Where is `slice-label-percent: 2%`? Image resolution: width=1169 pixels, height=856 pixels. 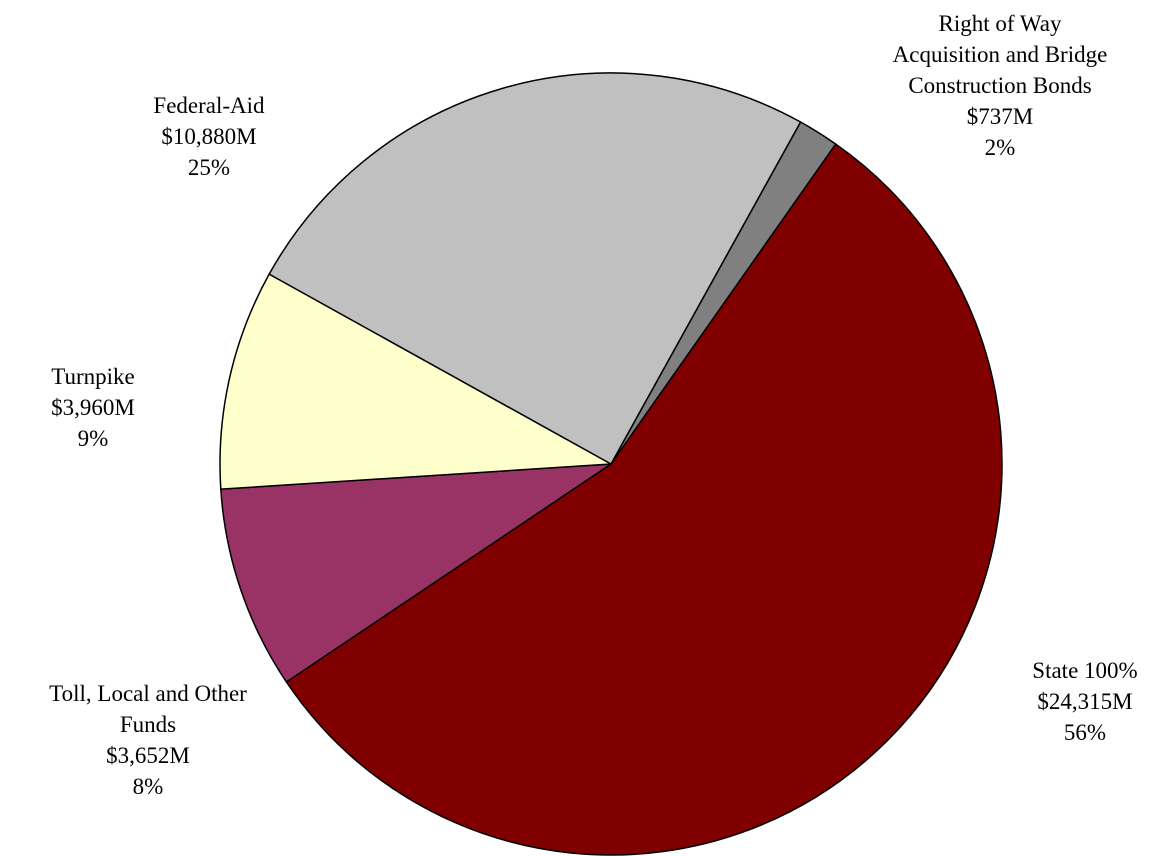 slice-label-percent: 2% is located at coordinates (1000, 147).